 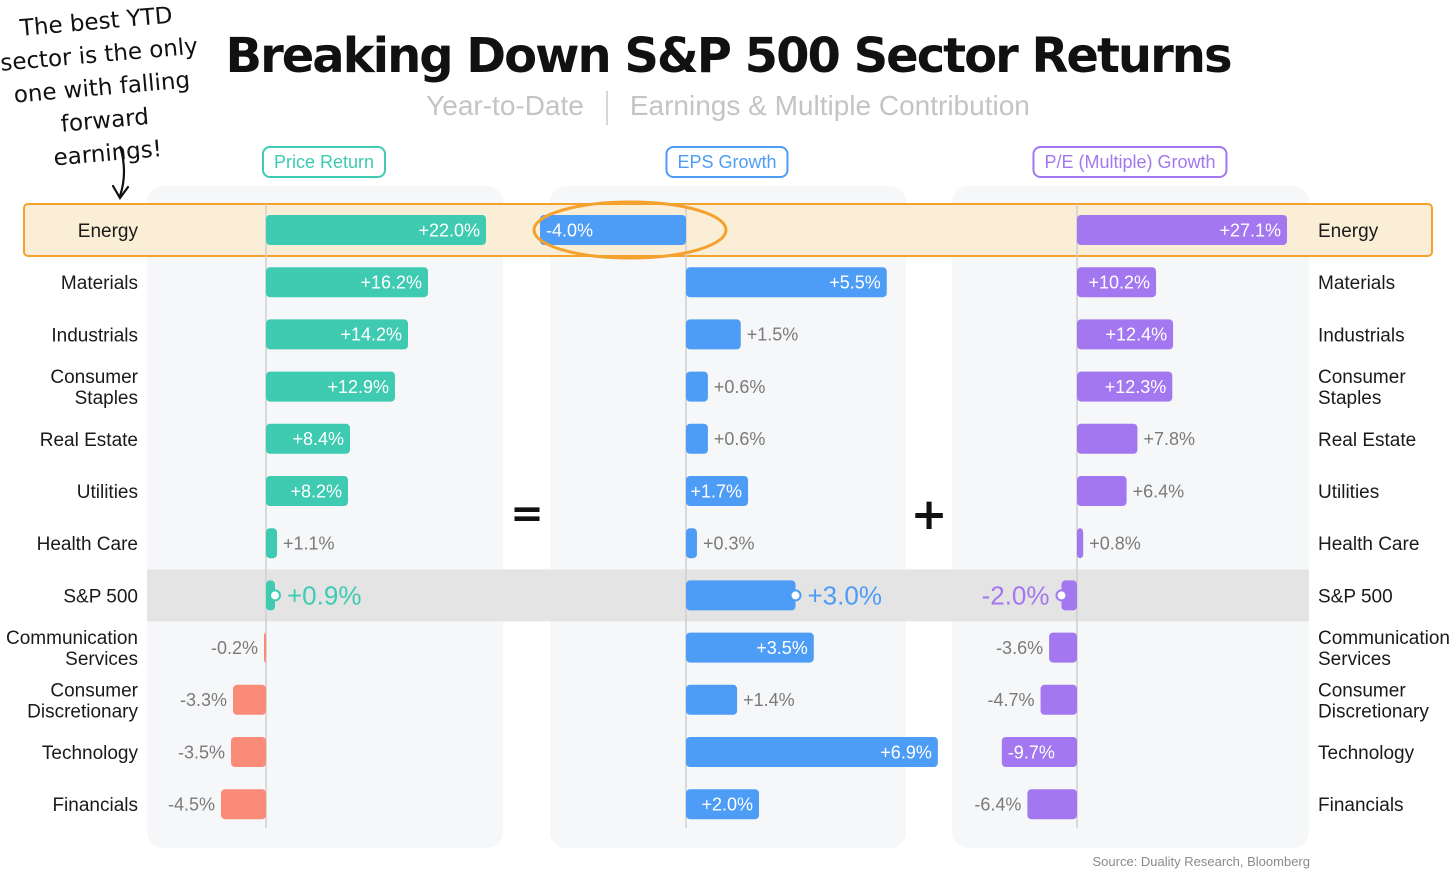 I want to click on category-label-right-4: Real Estate, so click(x=1367, y=440).